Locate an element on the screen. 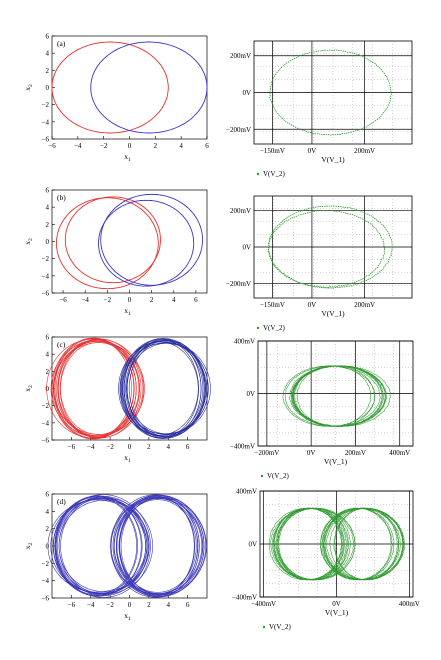 This screenshot has width=441, height=660. sim-panel-3: −6 −4 −2 0 2 4 6 −6 −4 −2 0 2 4 6 (d) x1 x2 is located at coordinates (115, 556).